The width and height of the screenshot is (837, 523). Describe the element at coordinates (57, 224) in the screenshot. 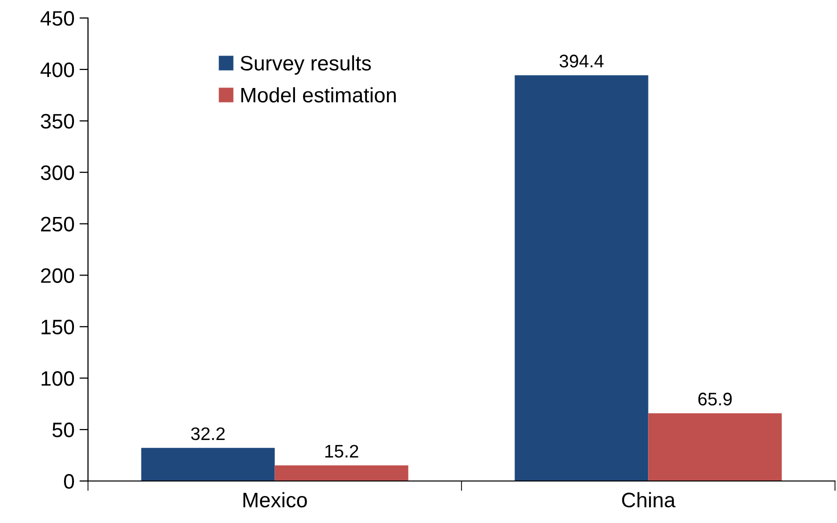

I see `y-tick-label: 250` at that location.